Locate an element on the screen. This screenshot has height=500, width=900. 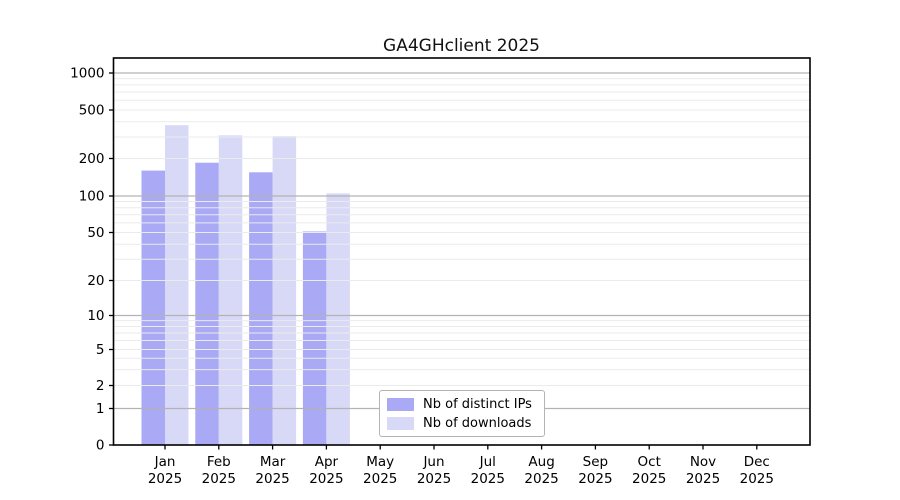
y-tick-label: 500 is located at coordinates (92, 111).